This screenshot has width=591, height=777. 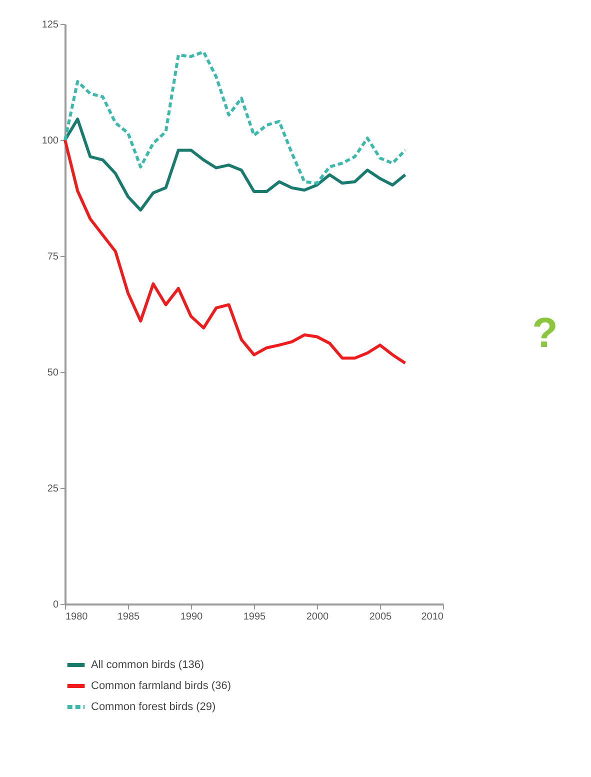 I want to click on y-tick-label: 125, so click(x=50, y=25).